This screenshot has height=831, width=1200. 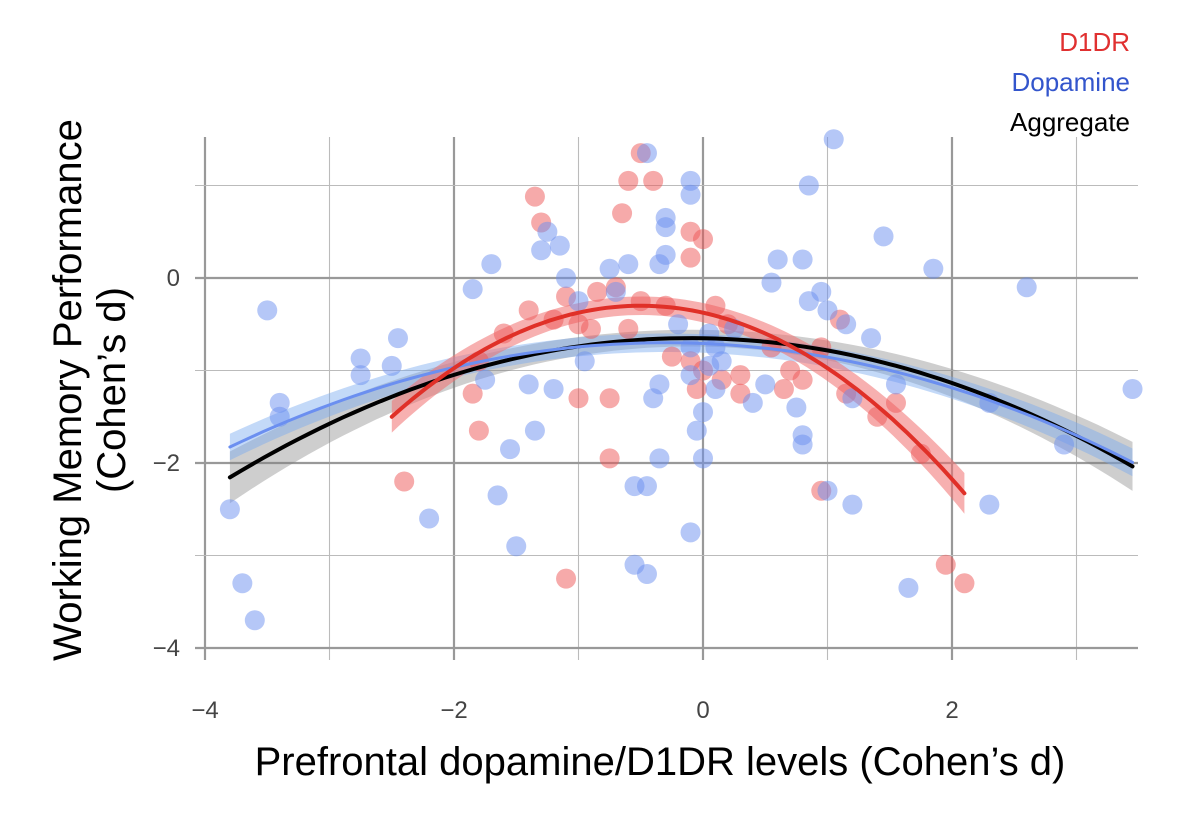 I want to click on x-tick-label: 2, so click(x=951, y=710).